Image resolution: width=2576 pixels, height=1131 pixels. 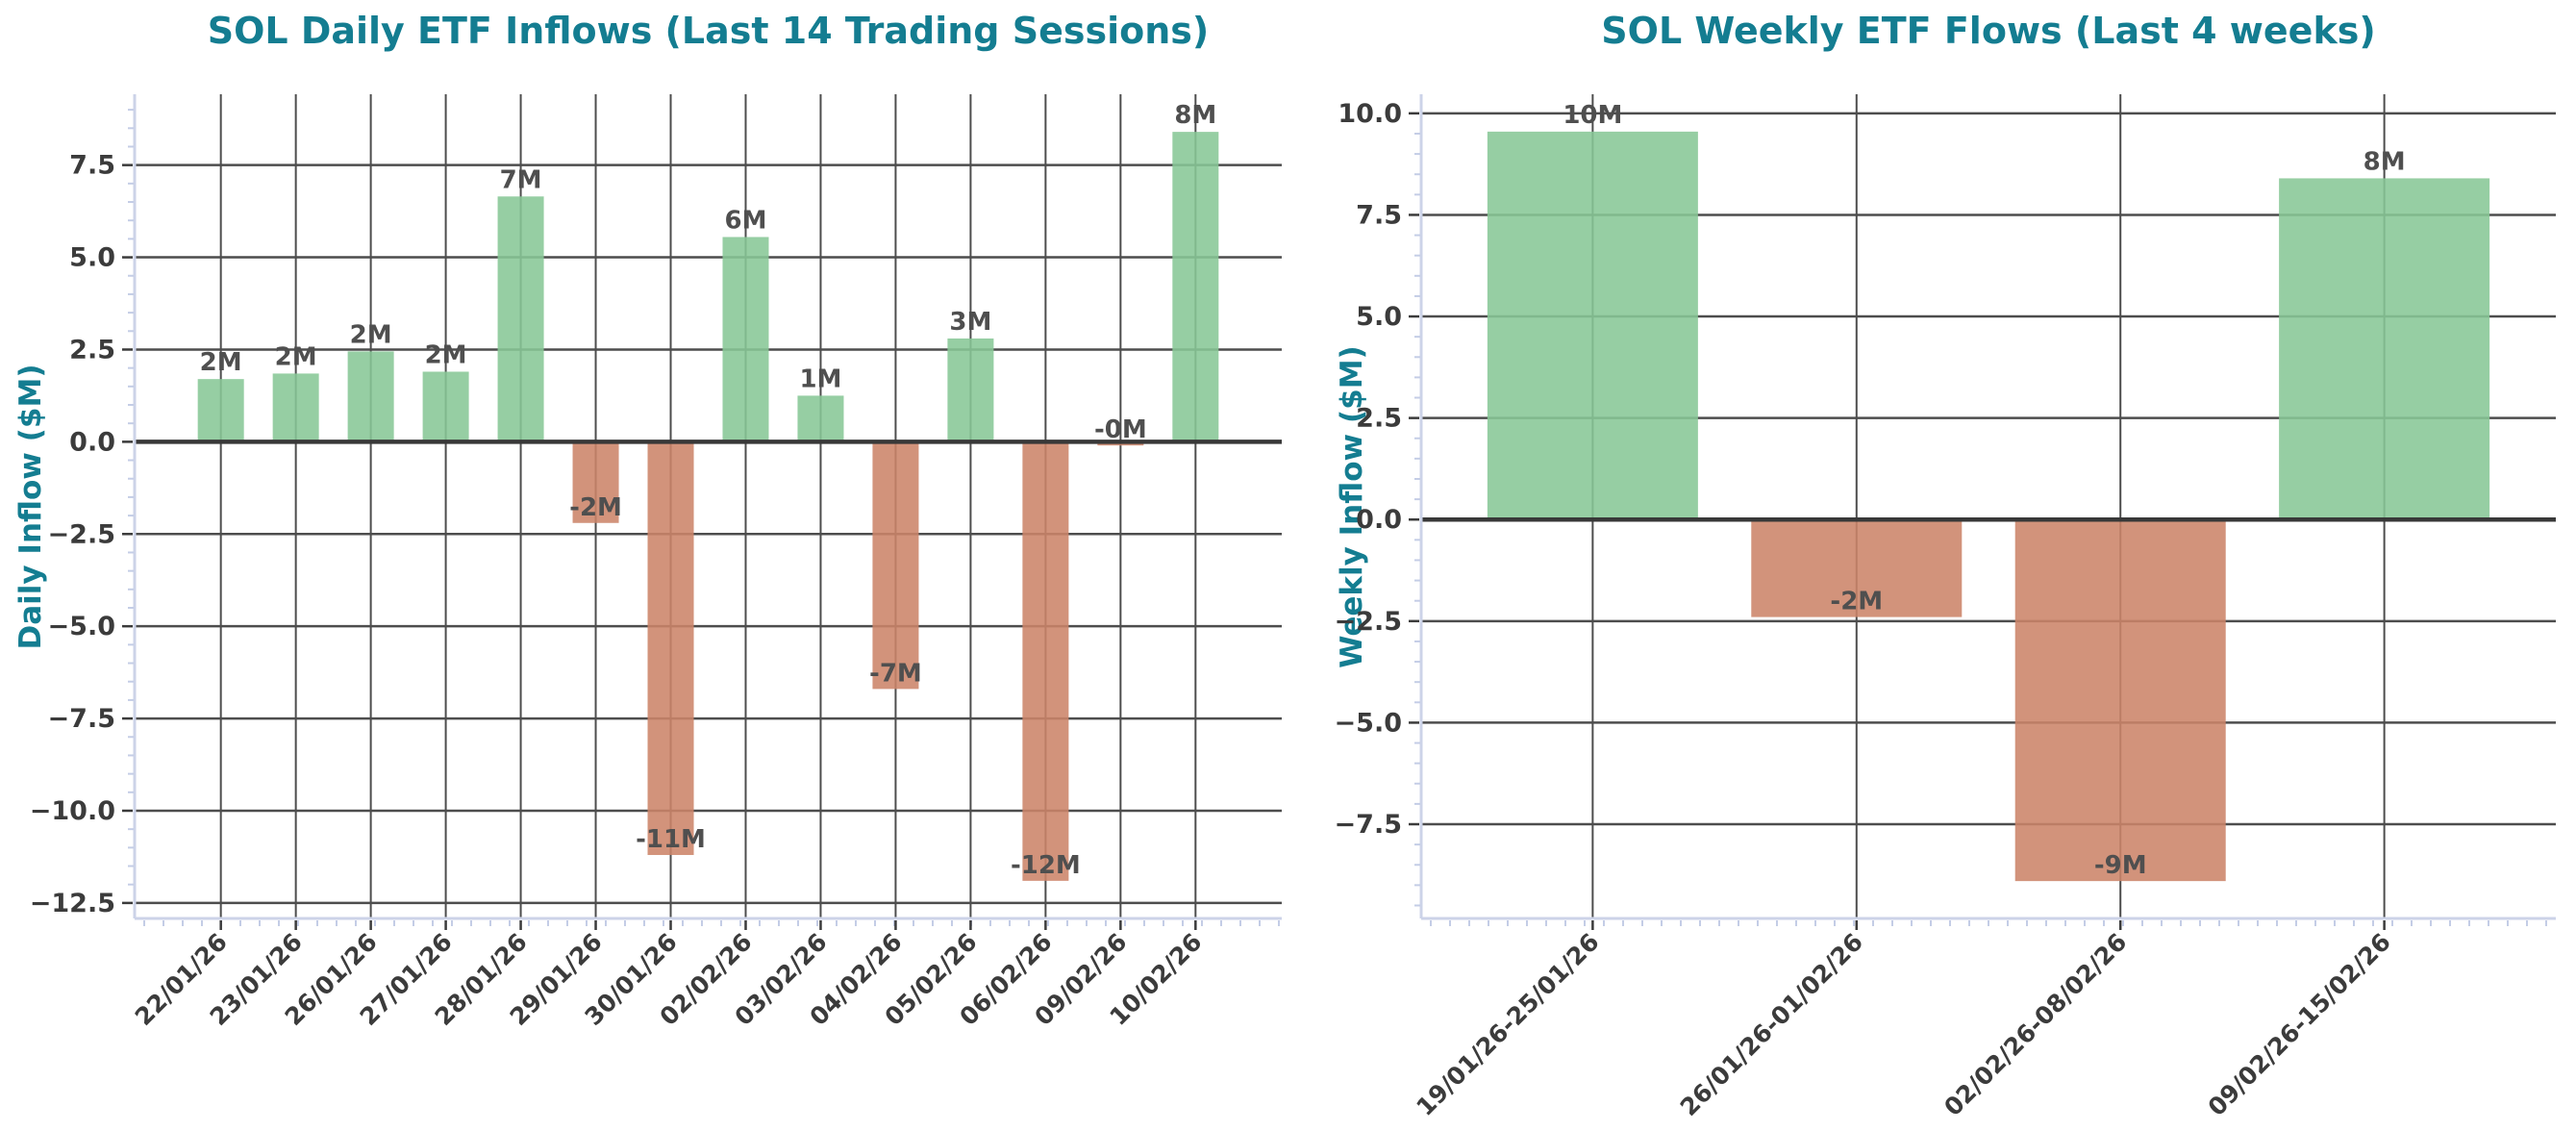 What do you see at coordinates (1592, 115) in the screenshot?
I see `bar-value-label: 10M` at bounding box center [1592, 115].